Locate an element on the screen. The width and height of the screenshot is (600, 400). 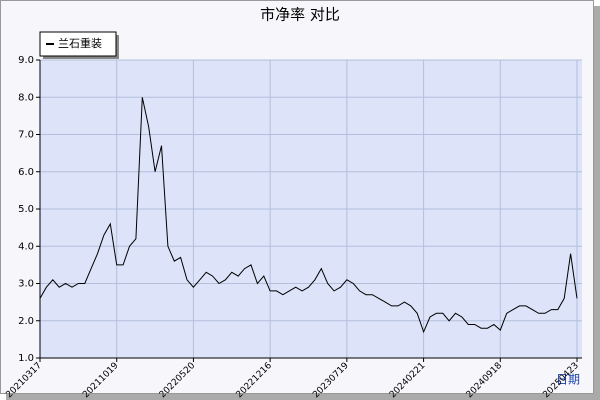
x-axis-label: 日期 is located at coordinates (568, 380).